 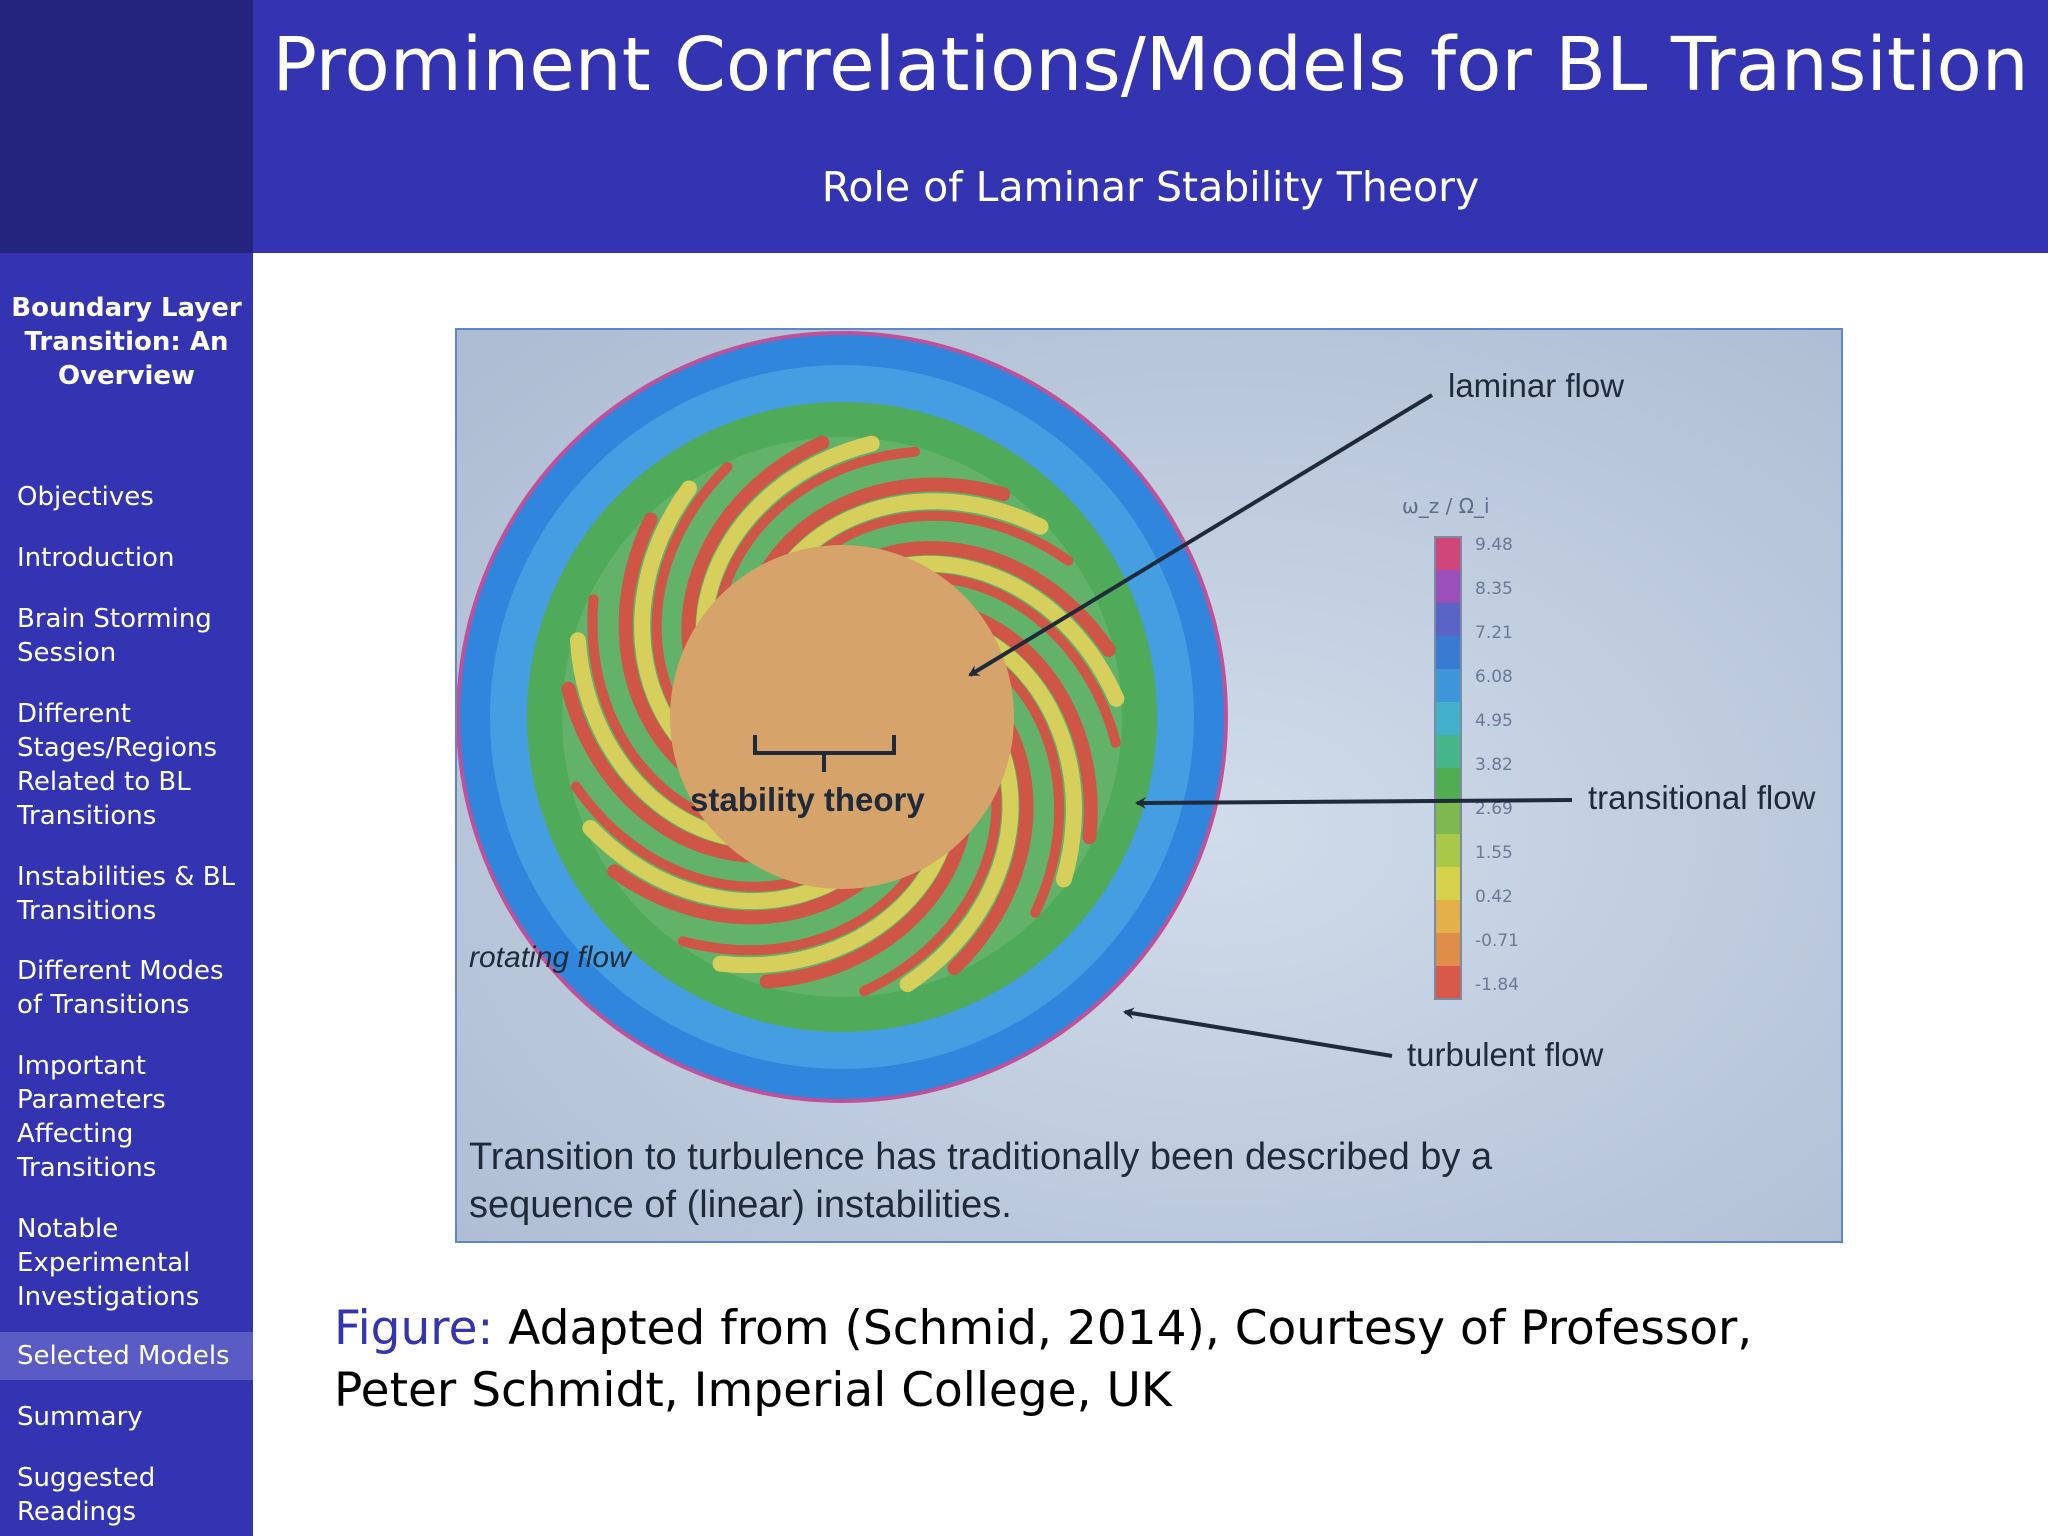 I want to click on colorbar-tick: 4.95, so click(x=1494, y=721).